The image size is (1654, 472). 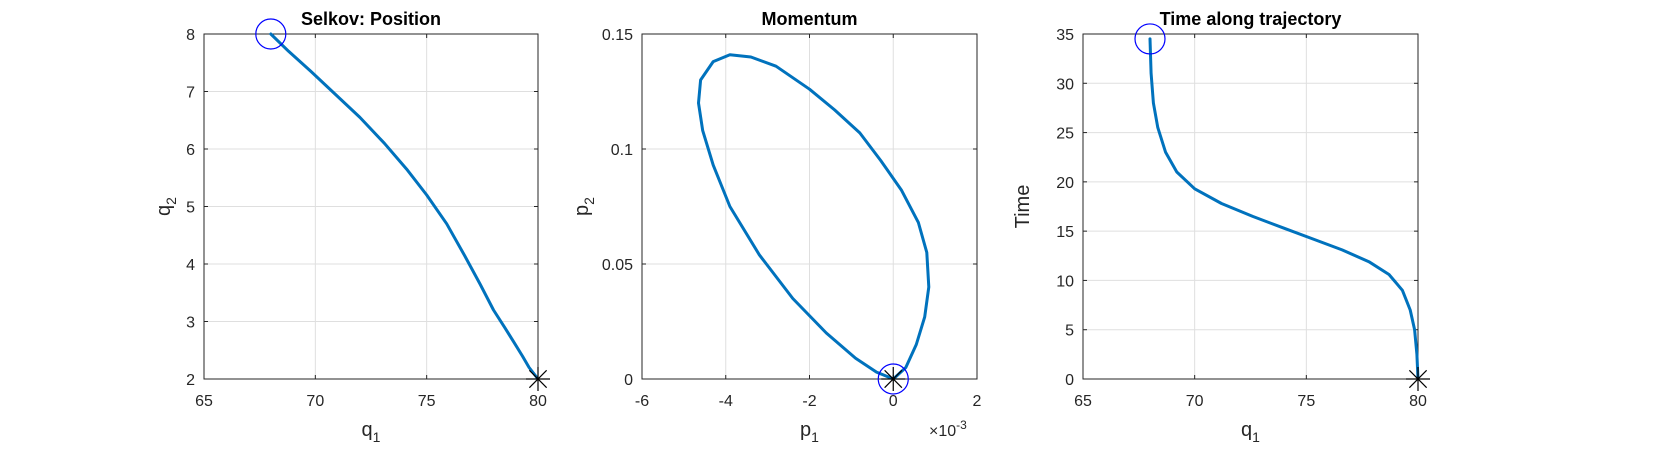 I want to click on y-tick-label: 8, so click(x=190, y=35).